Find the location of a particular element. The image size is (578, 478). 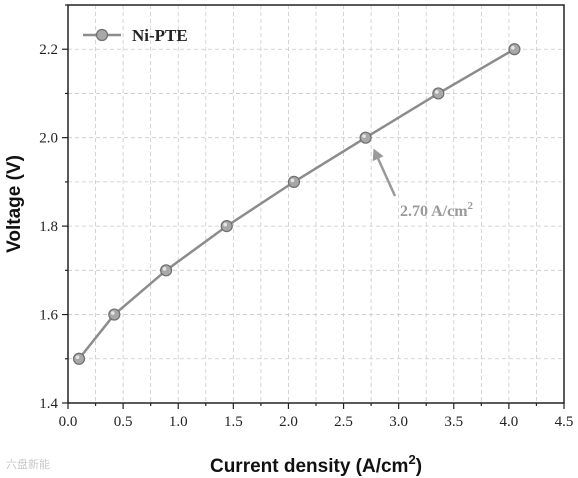

y-axis-title: Voltage (V) is located at coordinates (14, 204).